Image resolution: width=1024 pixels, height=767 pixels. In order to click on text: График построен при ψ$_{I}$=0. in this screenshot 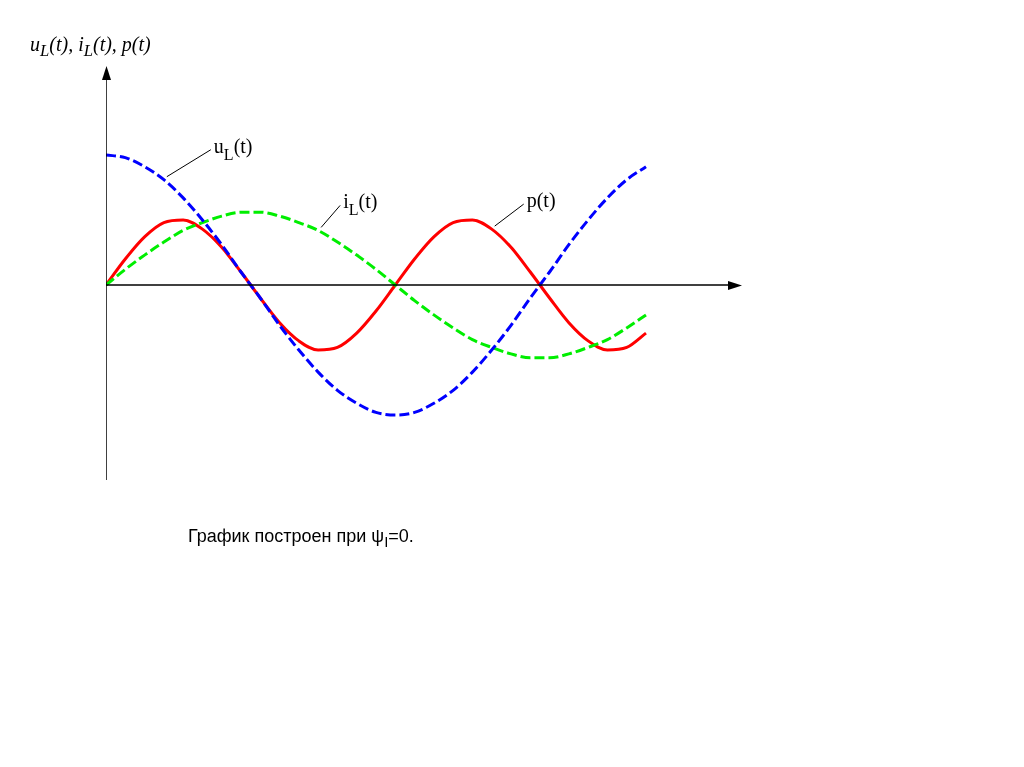, I will do `click(301, 538)`.